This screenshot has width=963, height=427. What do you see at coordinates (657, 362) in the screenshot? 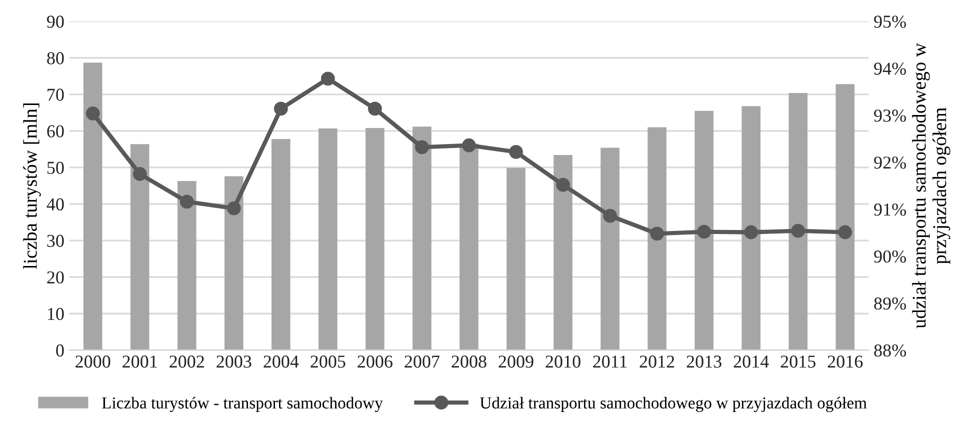
I see `x-tick-label: 2012` at bounding box center [657, 362].